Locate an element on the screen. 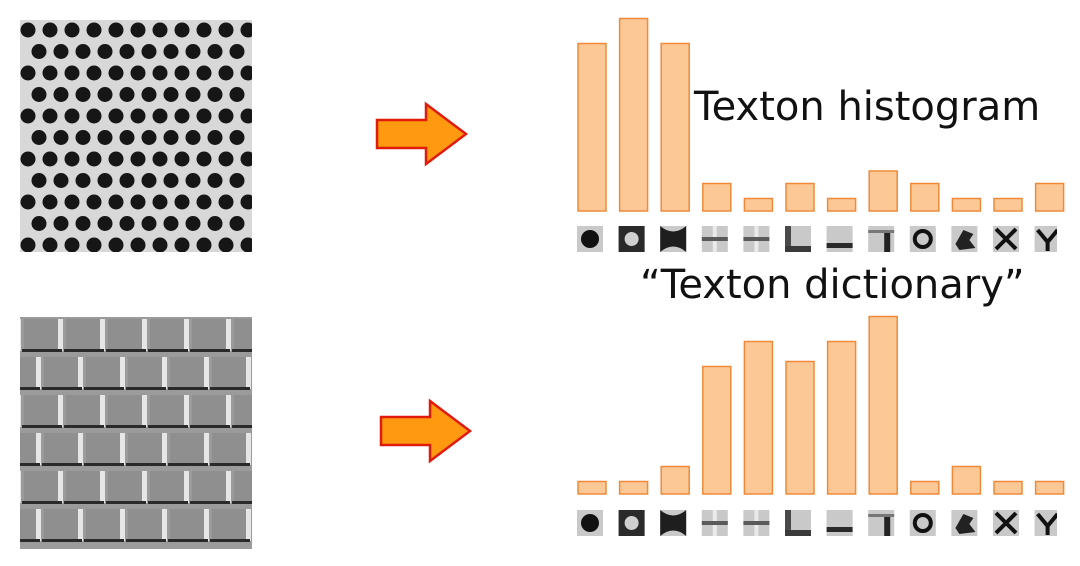 Image resolution: width=1080 pixels, height=566 pixels. texton-dictionary-row-top is located at coordinates (817, 239).